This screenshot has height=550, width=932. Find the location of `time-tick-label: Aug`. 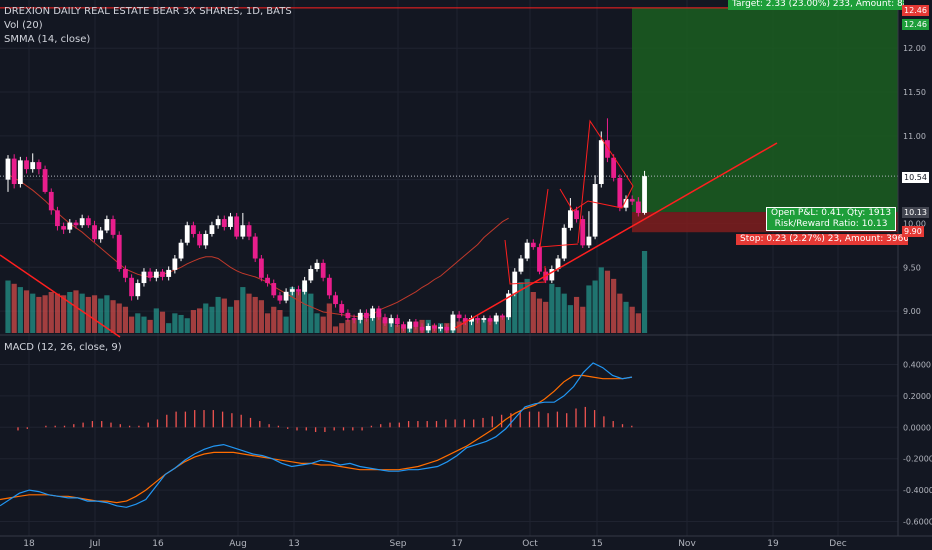

time-tick-label: Aug is located at coordinates (238, 544).